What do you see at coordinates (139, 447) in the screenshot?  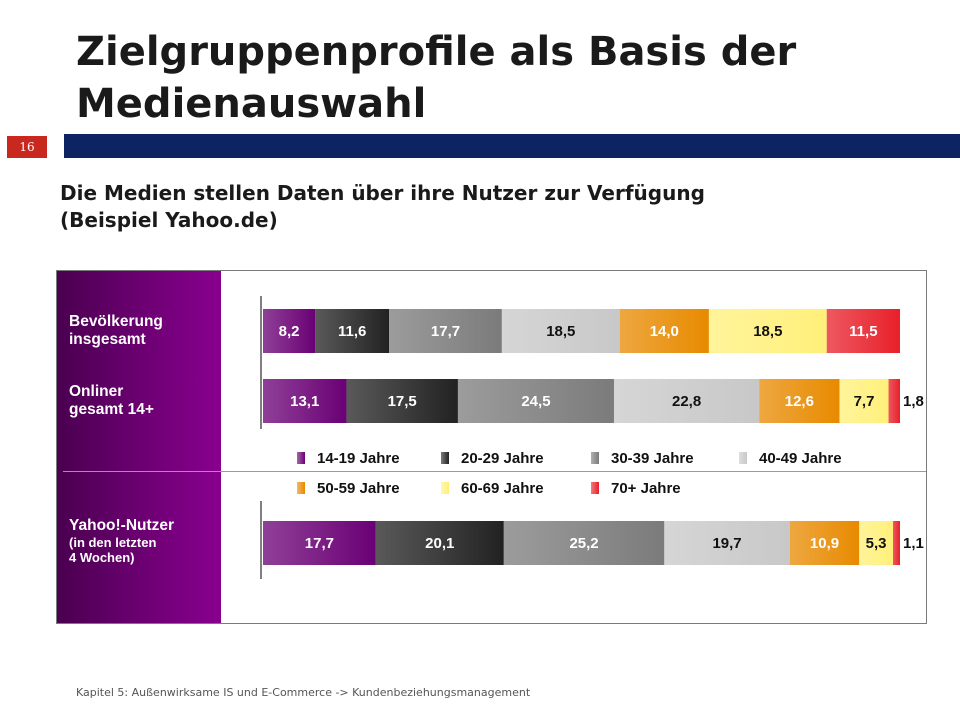 I see `category-panel` at bounding box center [139, 447].